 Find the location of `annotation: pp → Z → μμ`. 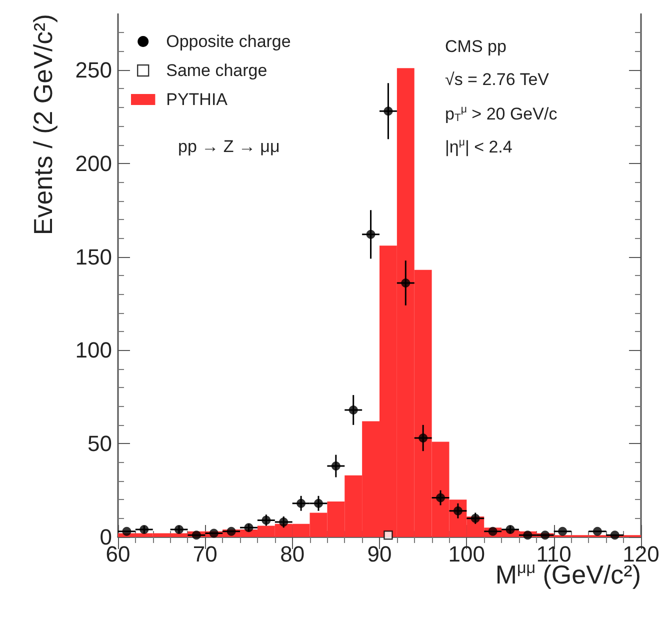

annotation: pp → Z → μμ is located at coordinates (229, 146).